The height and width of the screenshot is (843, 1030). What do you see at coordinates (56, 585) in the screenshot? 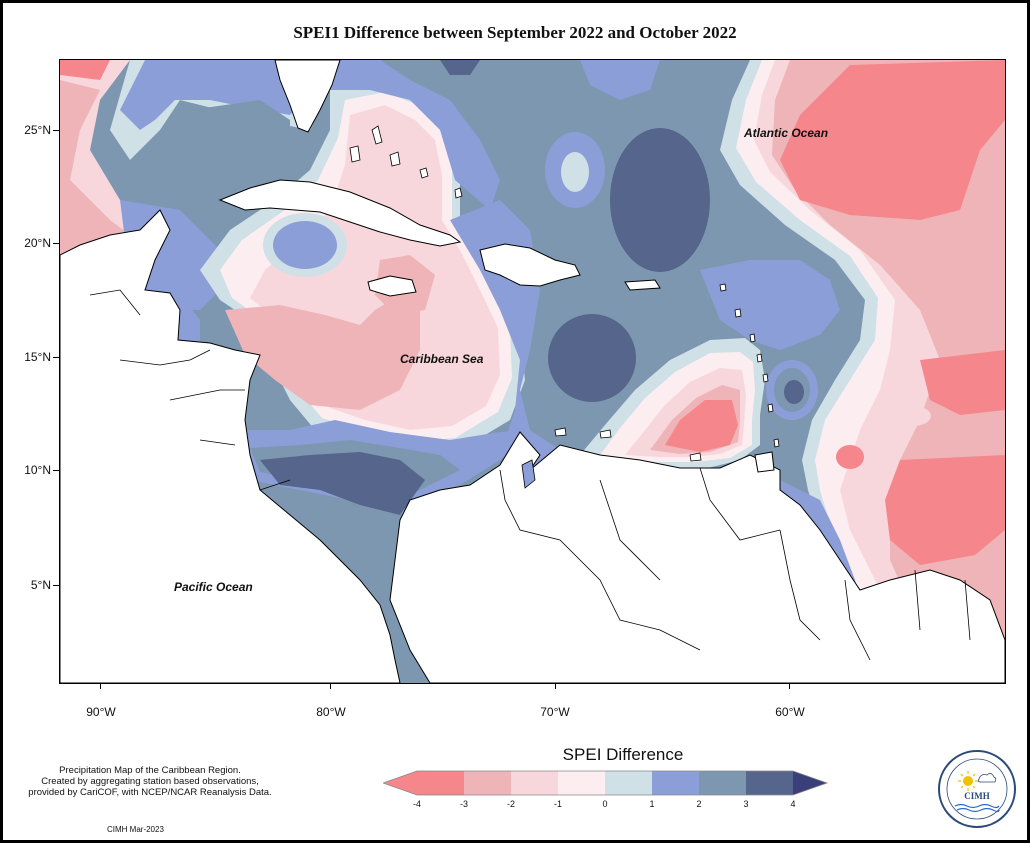
I see `lat-tick-5n` at bounding box center [56, 585].